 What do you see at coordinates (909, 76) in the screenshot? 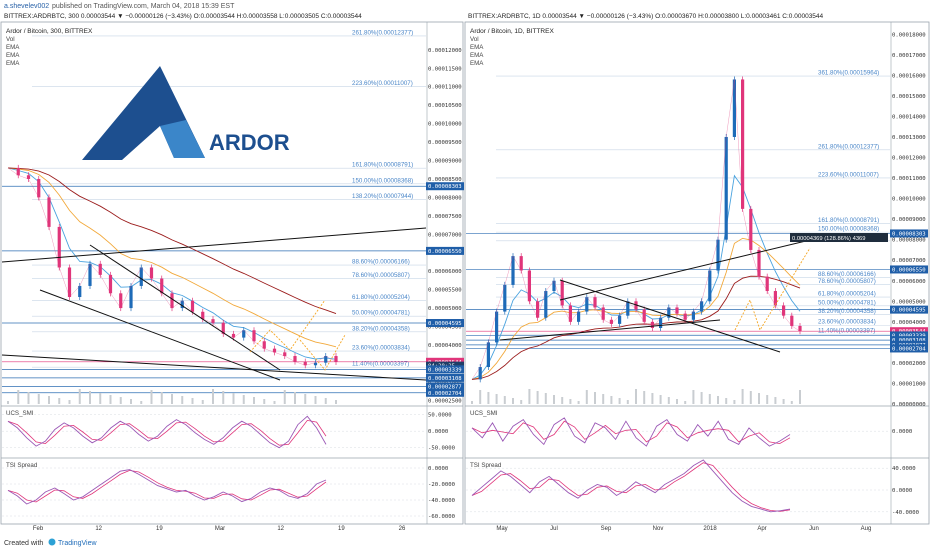
I see `y-tick-label: 0.00016000` at bounding box center [909, 76].